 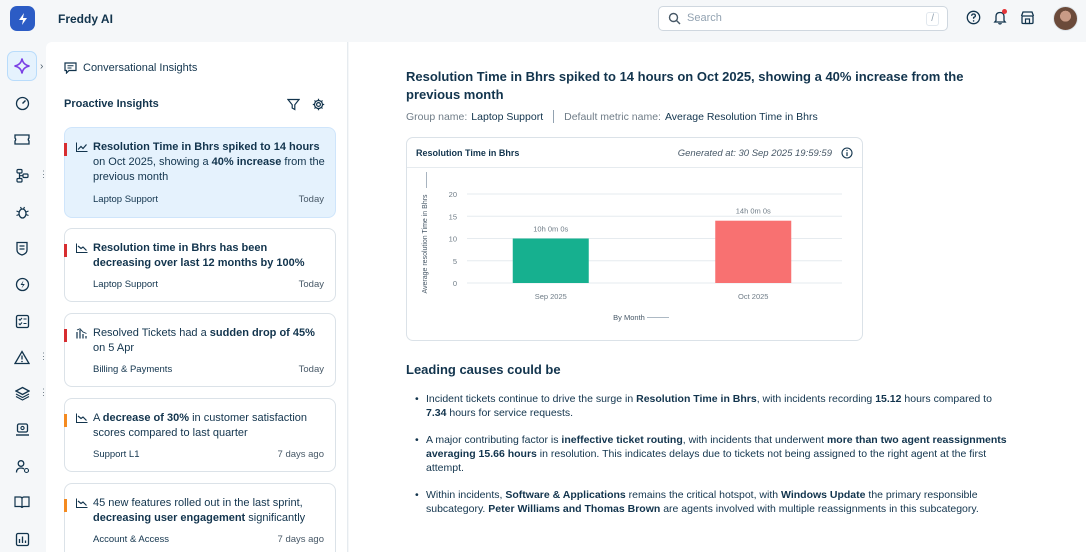 I want to click on insight-group: Support L1, so click(x=116, y=454).